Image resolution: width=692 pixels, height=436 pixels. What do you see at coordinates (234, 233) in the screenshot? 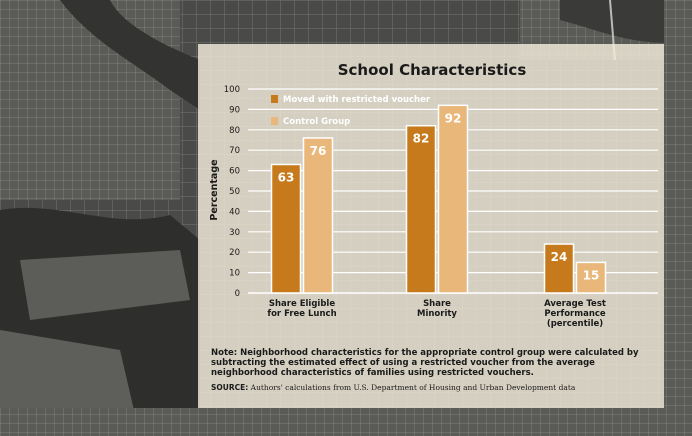
I see `y-tick-label: 30` at bounding box center [234, 233].